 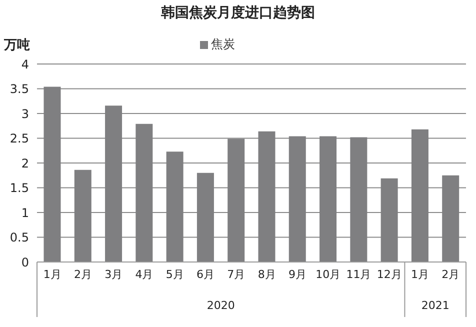 I want to click on x-tick-label: 12月, so click(x=389, y=274).